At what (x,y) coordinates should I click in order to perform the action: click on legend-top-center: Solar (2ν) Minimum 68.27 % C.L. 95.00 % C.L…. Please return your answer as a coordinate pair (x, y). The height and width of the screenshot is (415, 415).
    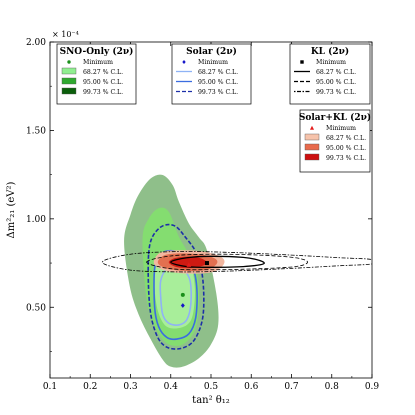
    Looking at the image, I should click on (211, 74).